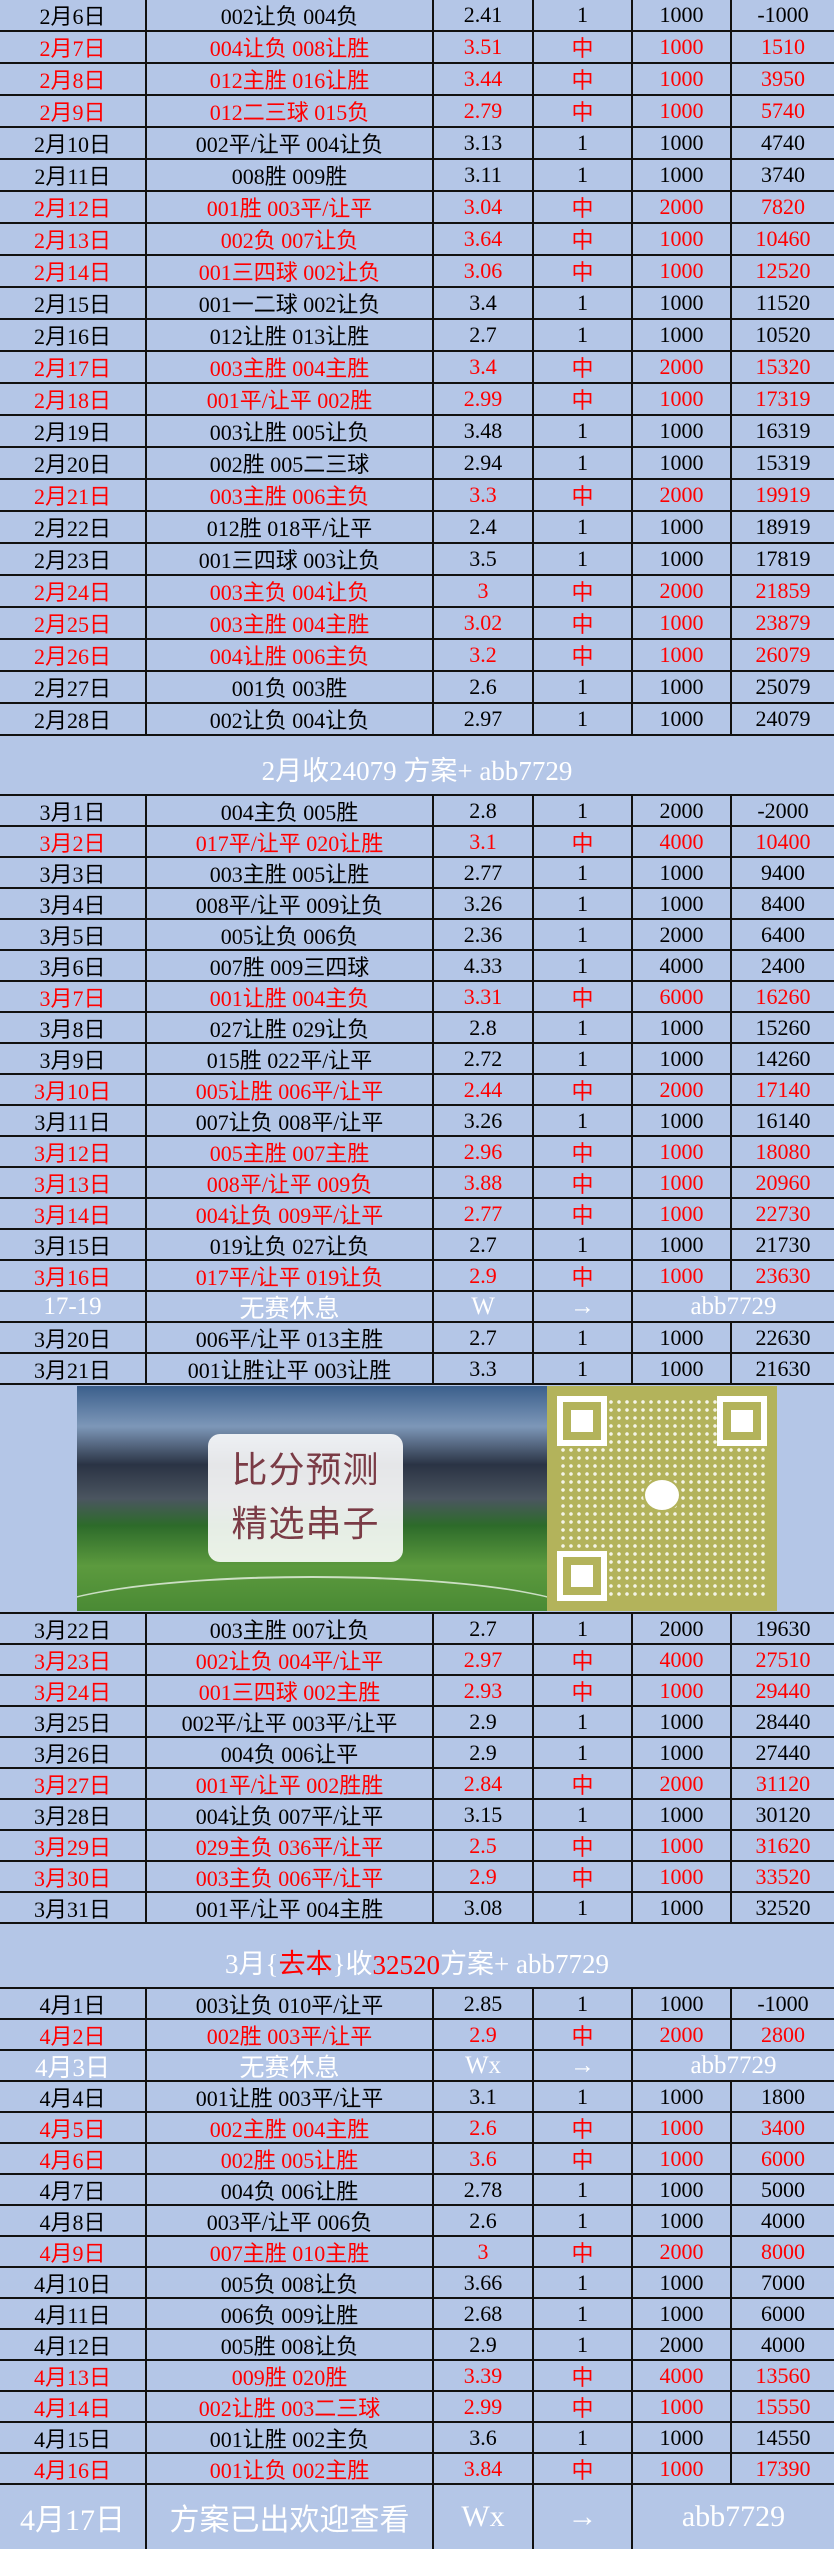 The width and height of the screenshot is (834, 2549). What do you see at coordinates (290, 1907) in the screenshot?
I see `picks-cell: 001平/让平 004主胜` at bounding box center [290, 1907].